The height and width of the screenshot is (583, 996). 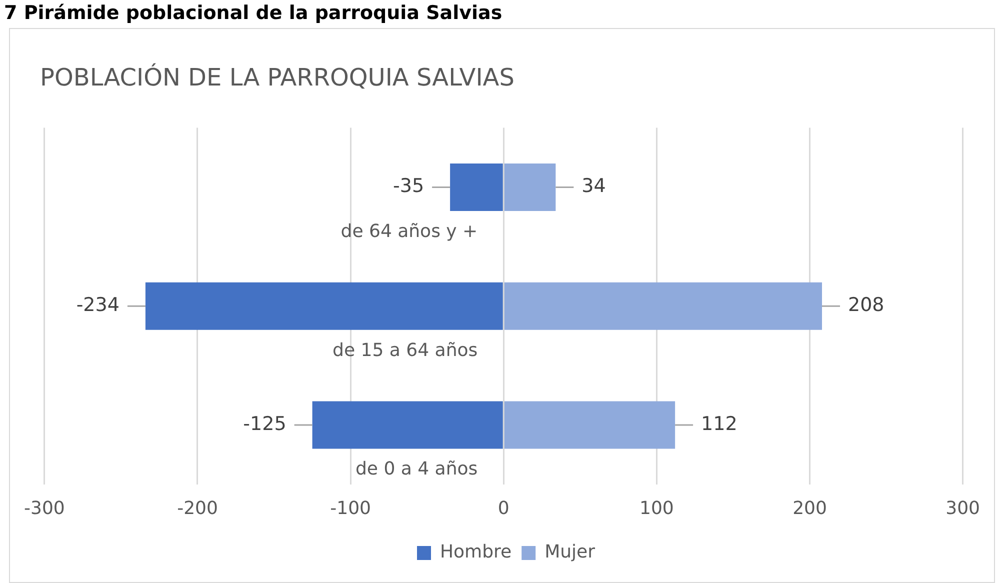 What do you see at coordinates (504, 508) in the screenshot?
I see `x-tick-label: 0` at bounding box center [504, 508].